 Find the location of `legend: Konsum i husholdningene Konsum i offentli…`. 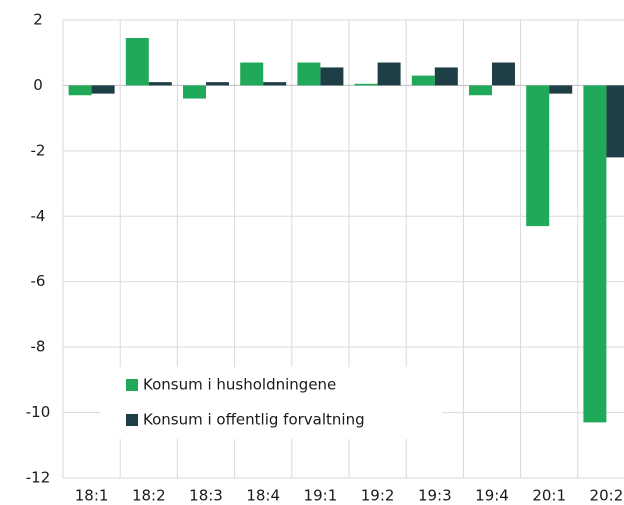

legend: Konsum i husholdningene Konsum i offentli… is located at coordinates (271, 403).